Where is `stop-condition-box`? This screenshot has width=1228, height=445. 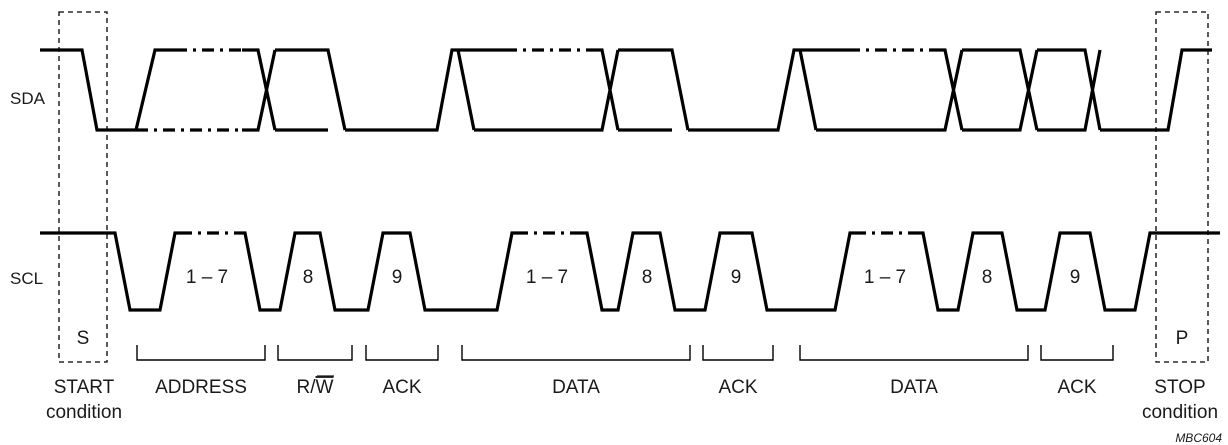 stop-condition-box is located at coordinates (1182, 187).